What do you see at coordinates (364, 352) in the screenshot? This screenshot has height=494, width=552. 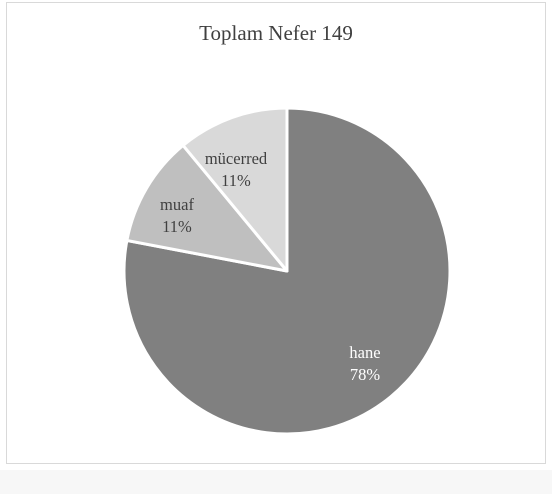 I see `slice-label-hane: hane` at bounding box center [364, 352].